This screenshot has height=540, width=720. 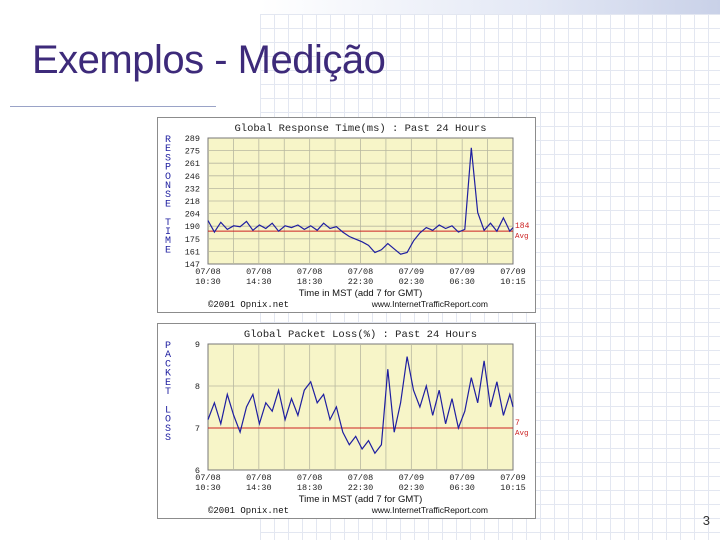 What do you see at coordinates (522, 226) in the screenshot?
I see `average-value-label: 184` at bounding box center [522, 226].